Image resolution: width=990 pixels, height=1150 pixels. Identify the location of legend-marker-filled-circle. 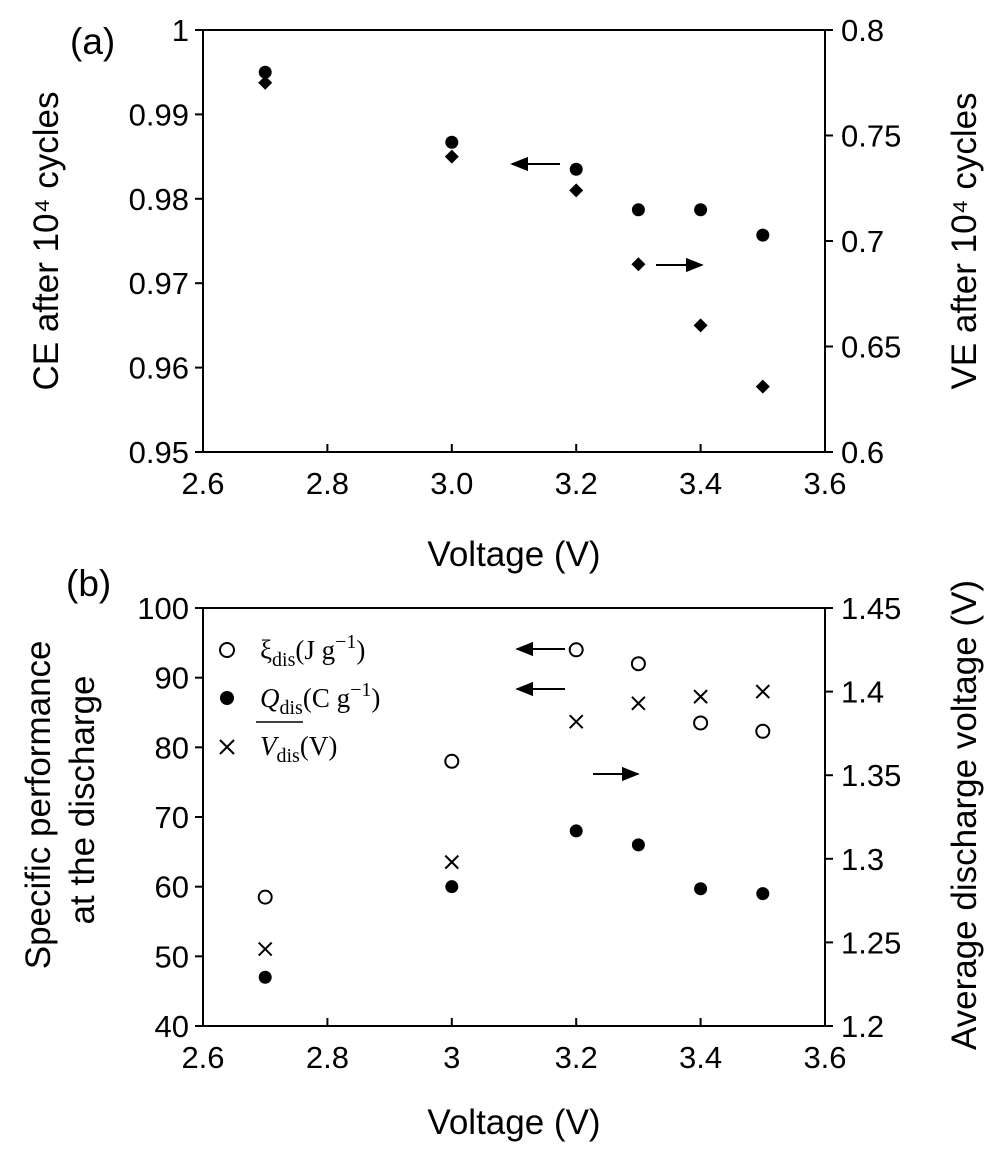
(227, 698).